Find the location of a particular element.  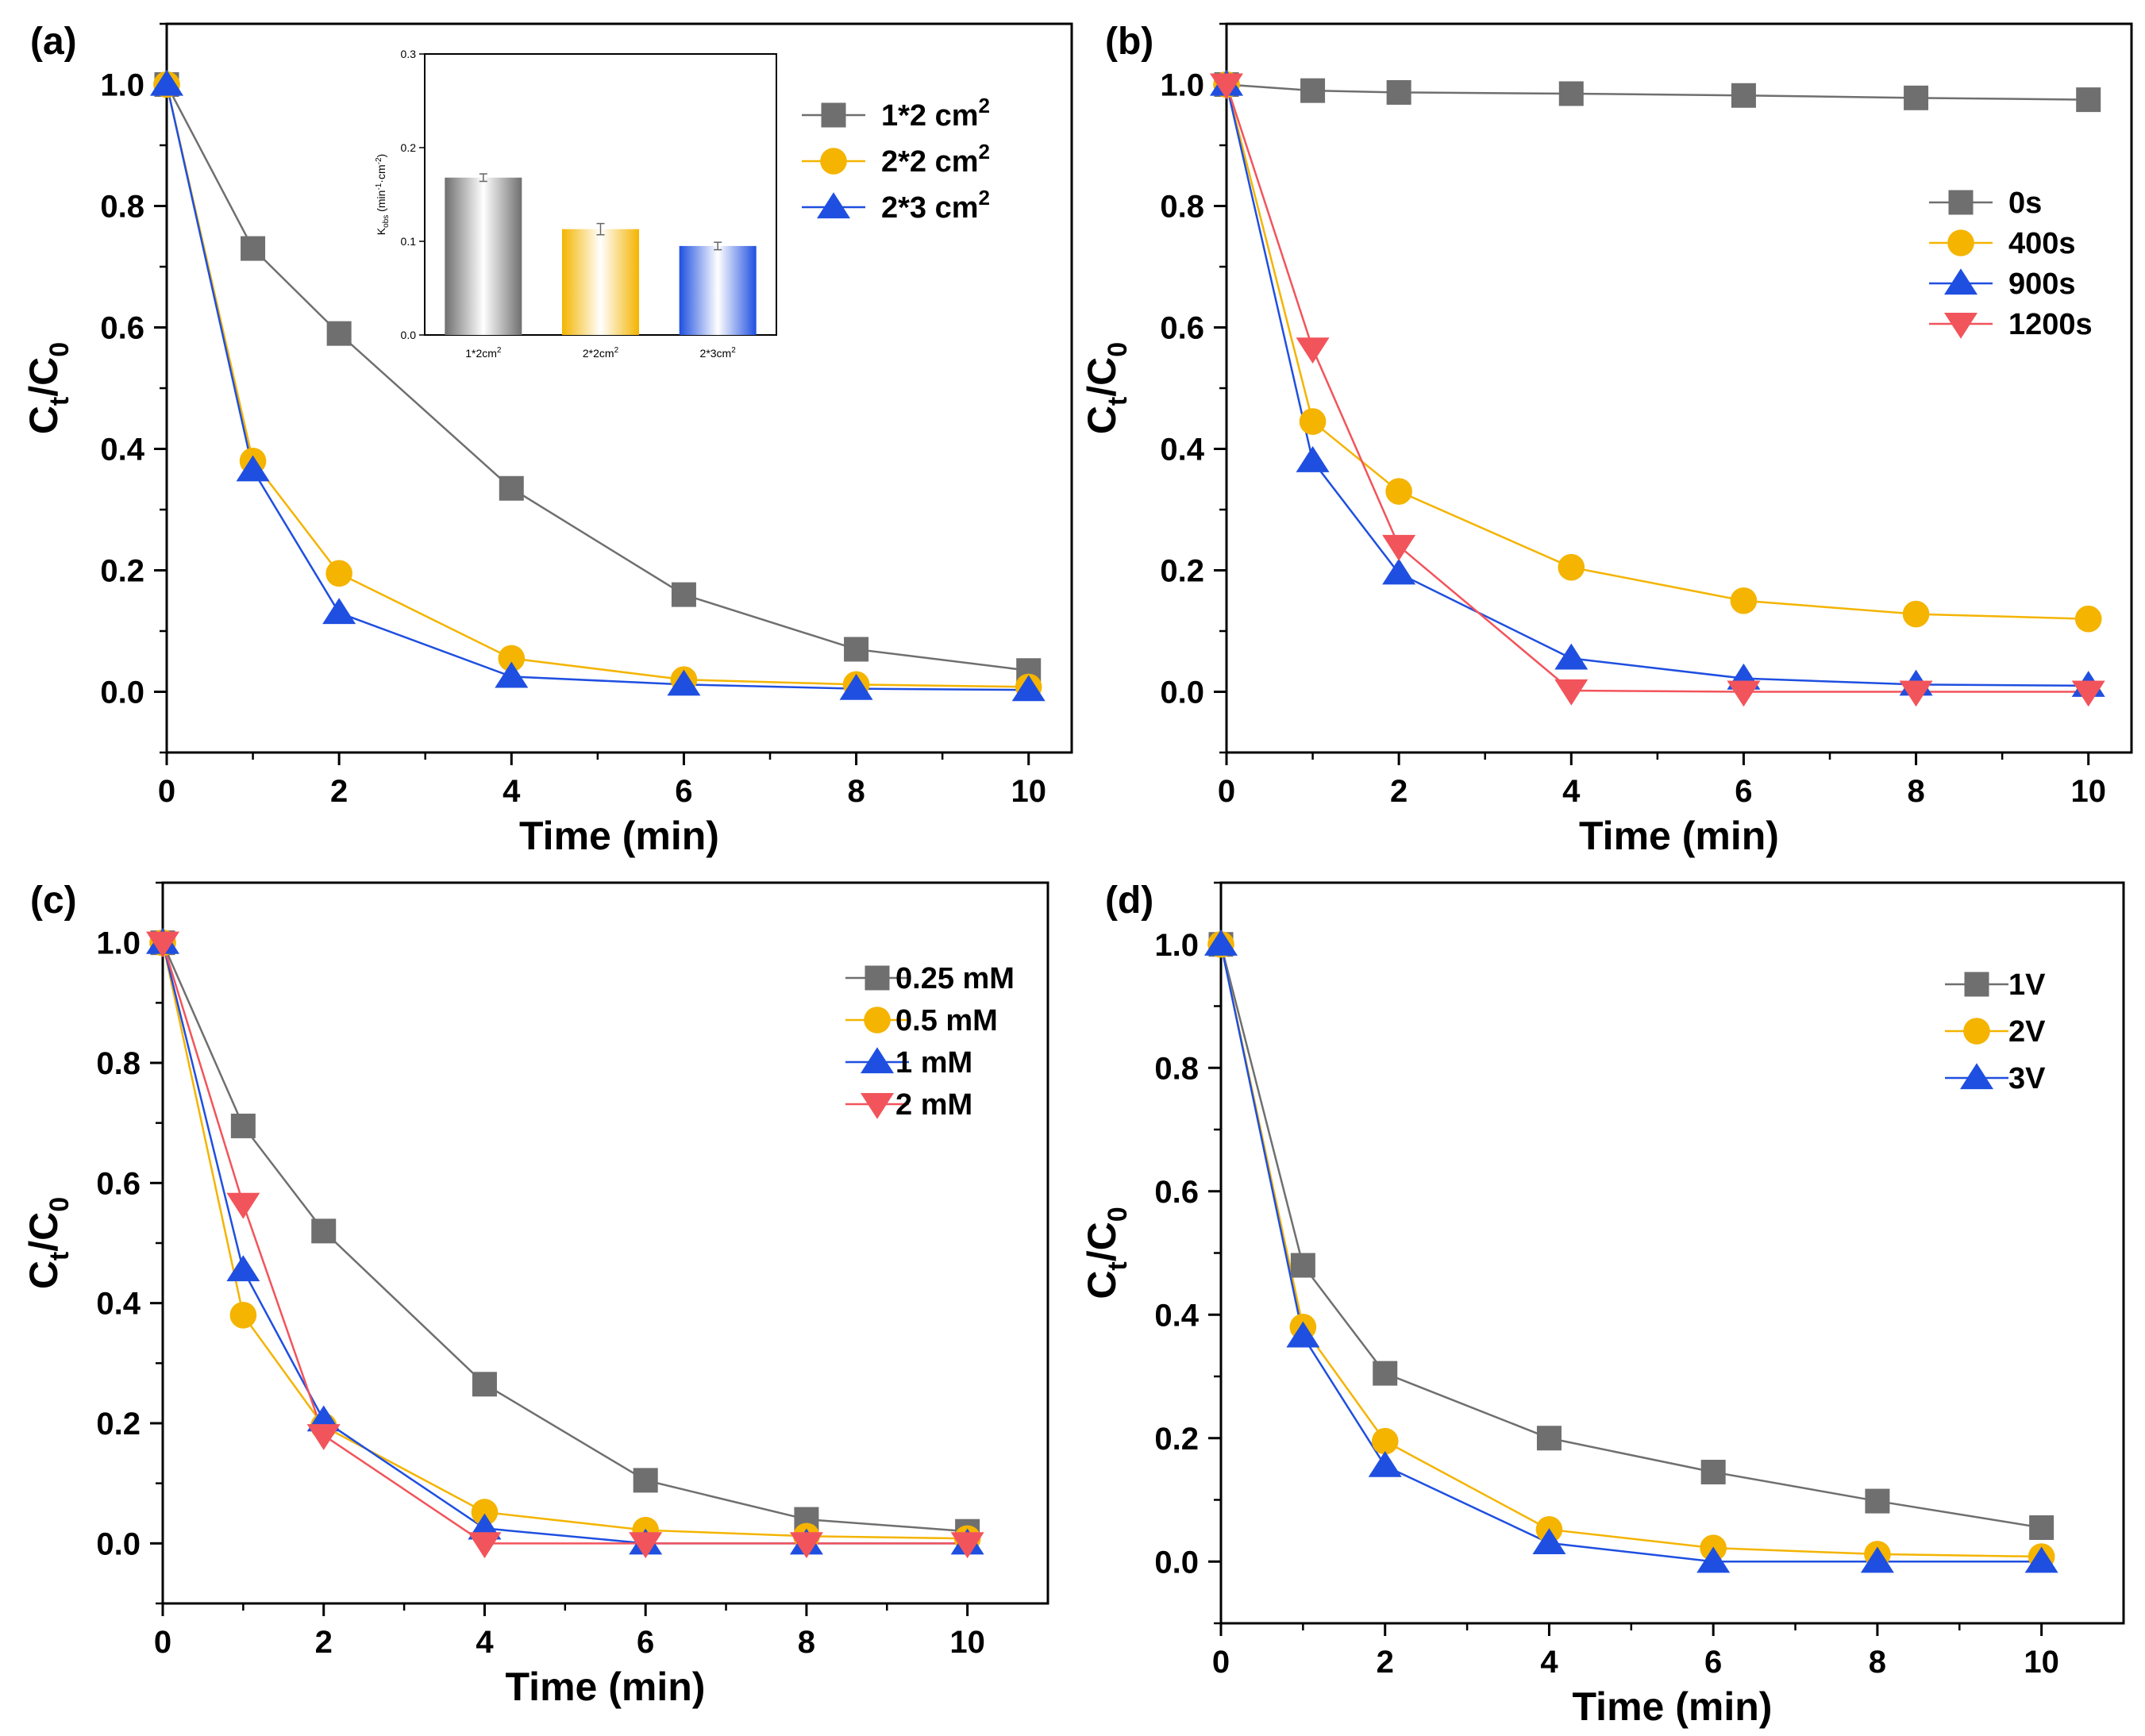

inset-category-label: 2*2cm2 is located at coordinates (601, 353).